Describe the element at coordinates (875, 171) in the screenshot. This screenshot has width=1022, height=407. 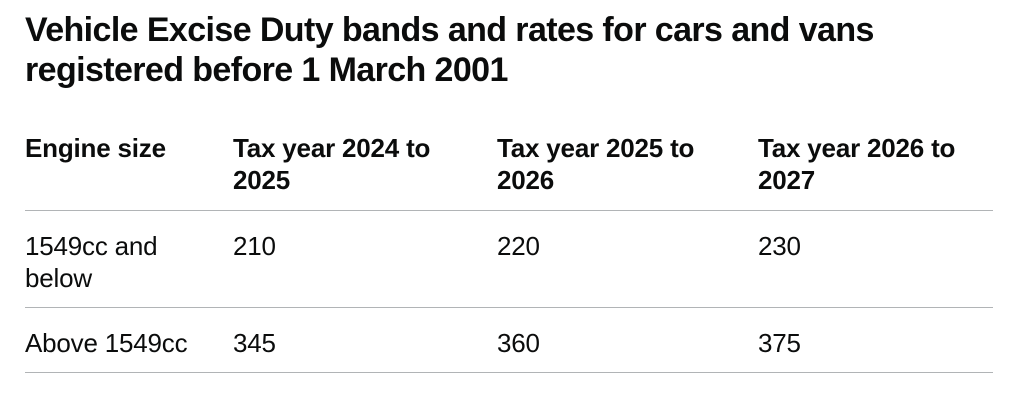
I see `col-header-tax-year-2026-2027: Tax year 2026 to 2027` at that location.